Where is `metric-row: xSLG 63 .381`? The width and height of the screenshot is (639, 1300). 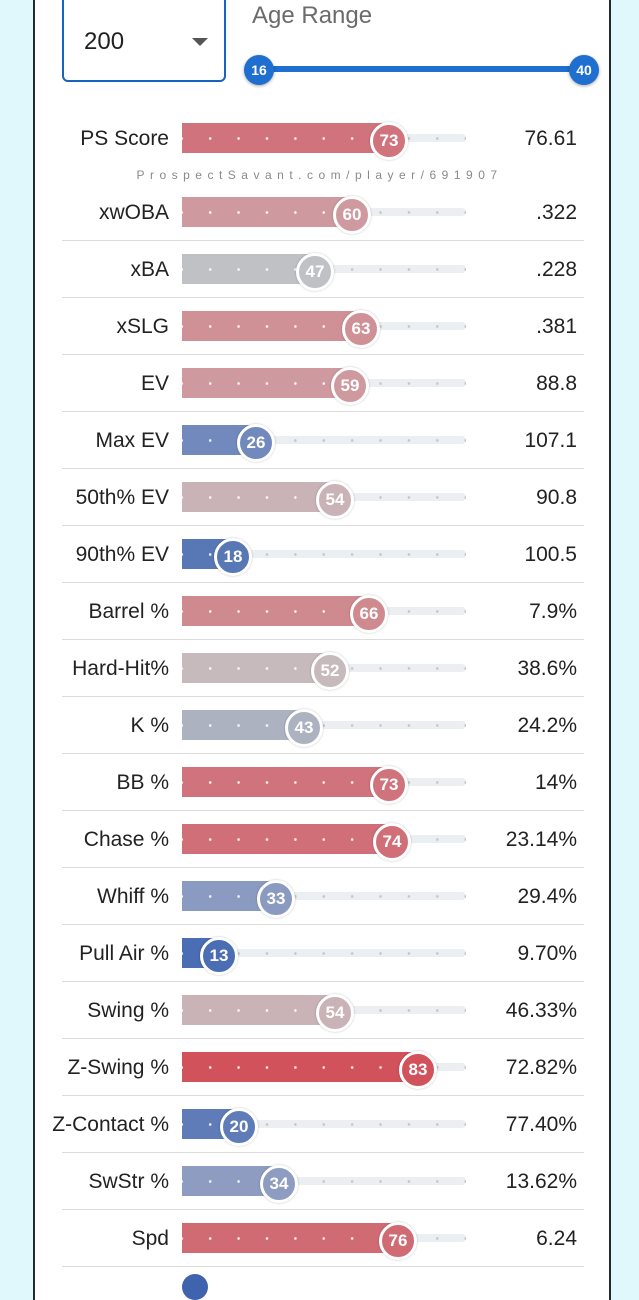
metric-row: xSLG 63 .381 is located at coordinates (319, 326).